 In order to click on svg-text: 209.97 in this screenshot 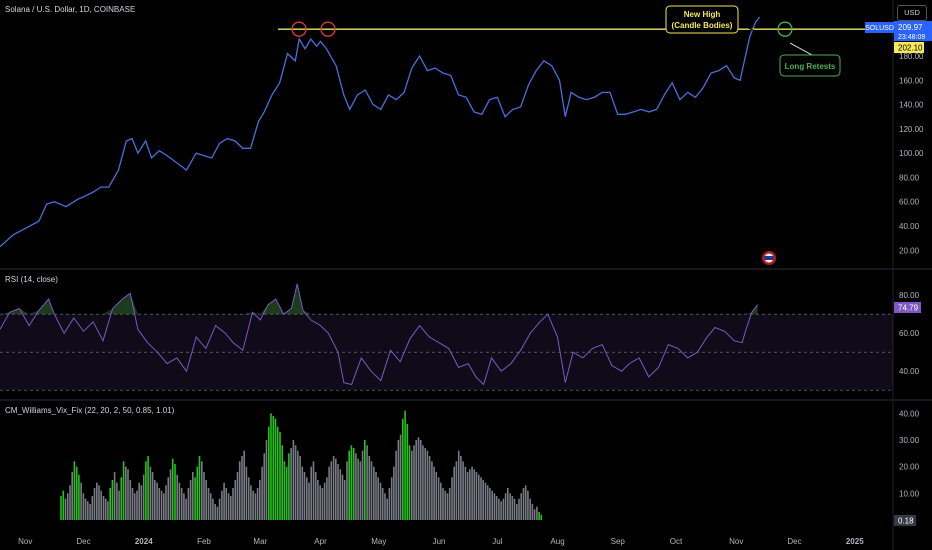, I will do `click(910, 27)`.